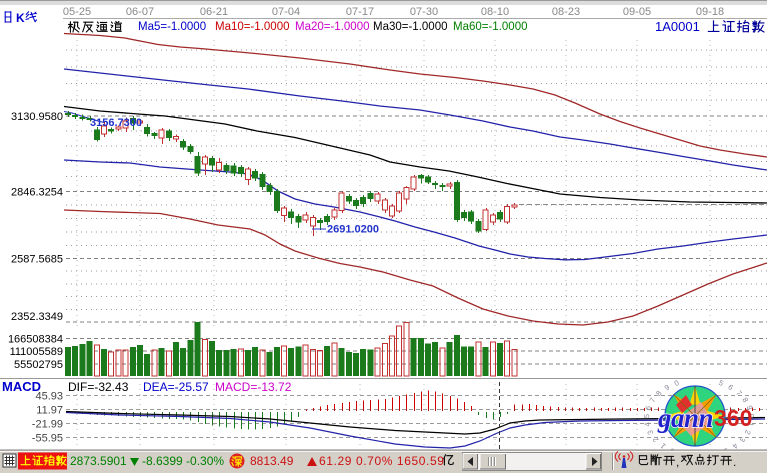 This screenshot has height=473, width=767. Describe the element at coordinates (47, 425) in the screenshot. I see `svg-text: -21.99` at that location.